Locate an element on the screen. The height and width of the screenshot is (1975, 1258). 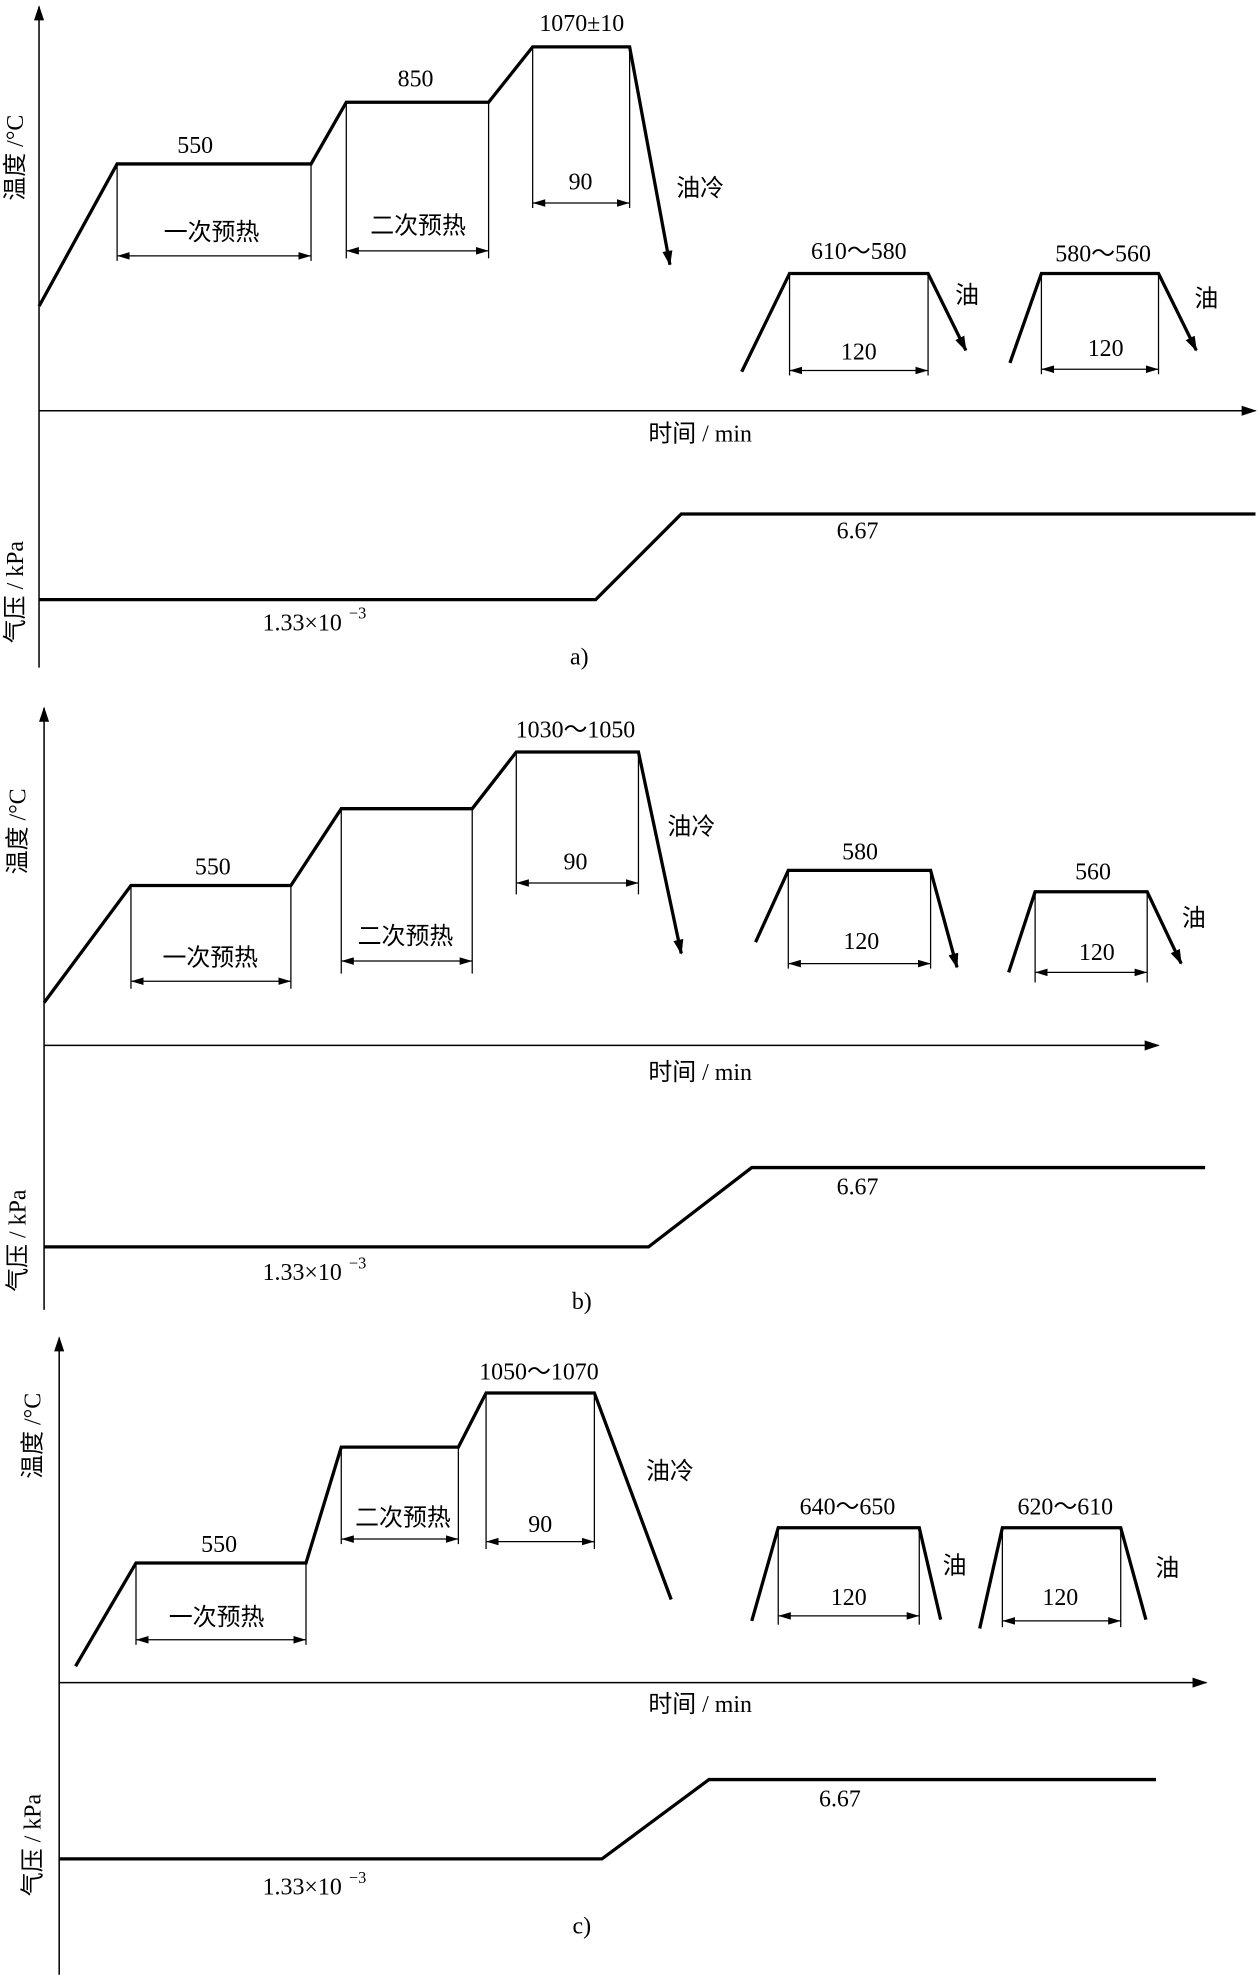
temper-temp: 620～610 is located at coordinates (1066, 1507).